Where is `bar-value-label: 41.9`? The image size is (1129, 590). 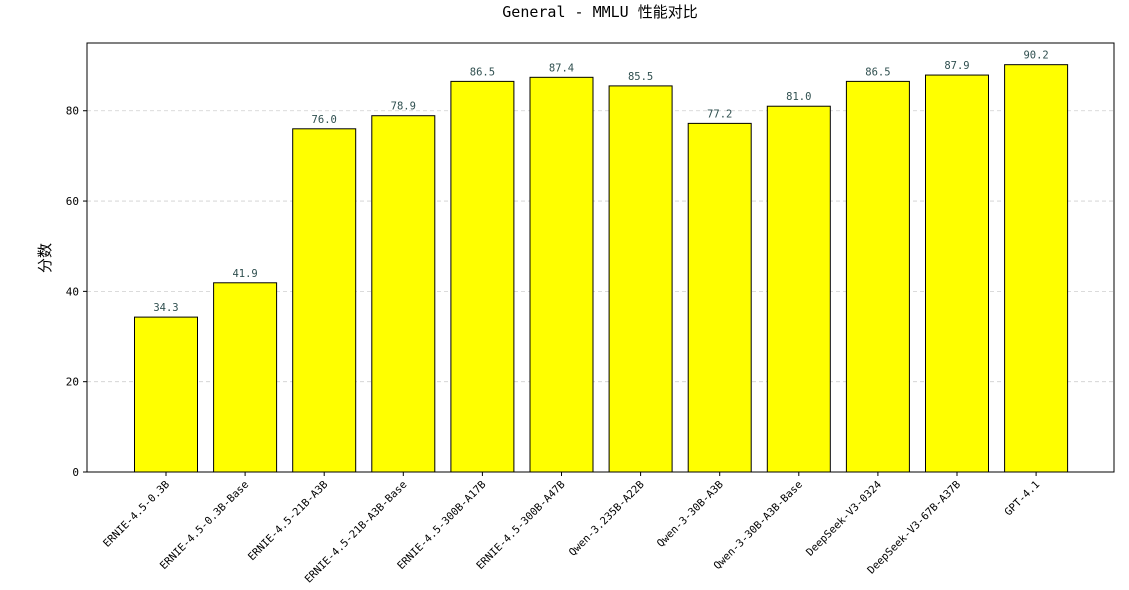 bar-value-label: 41.9 is located at coordinates (244, 274).